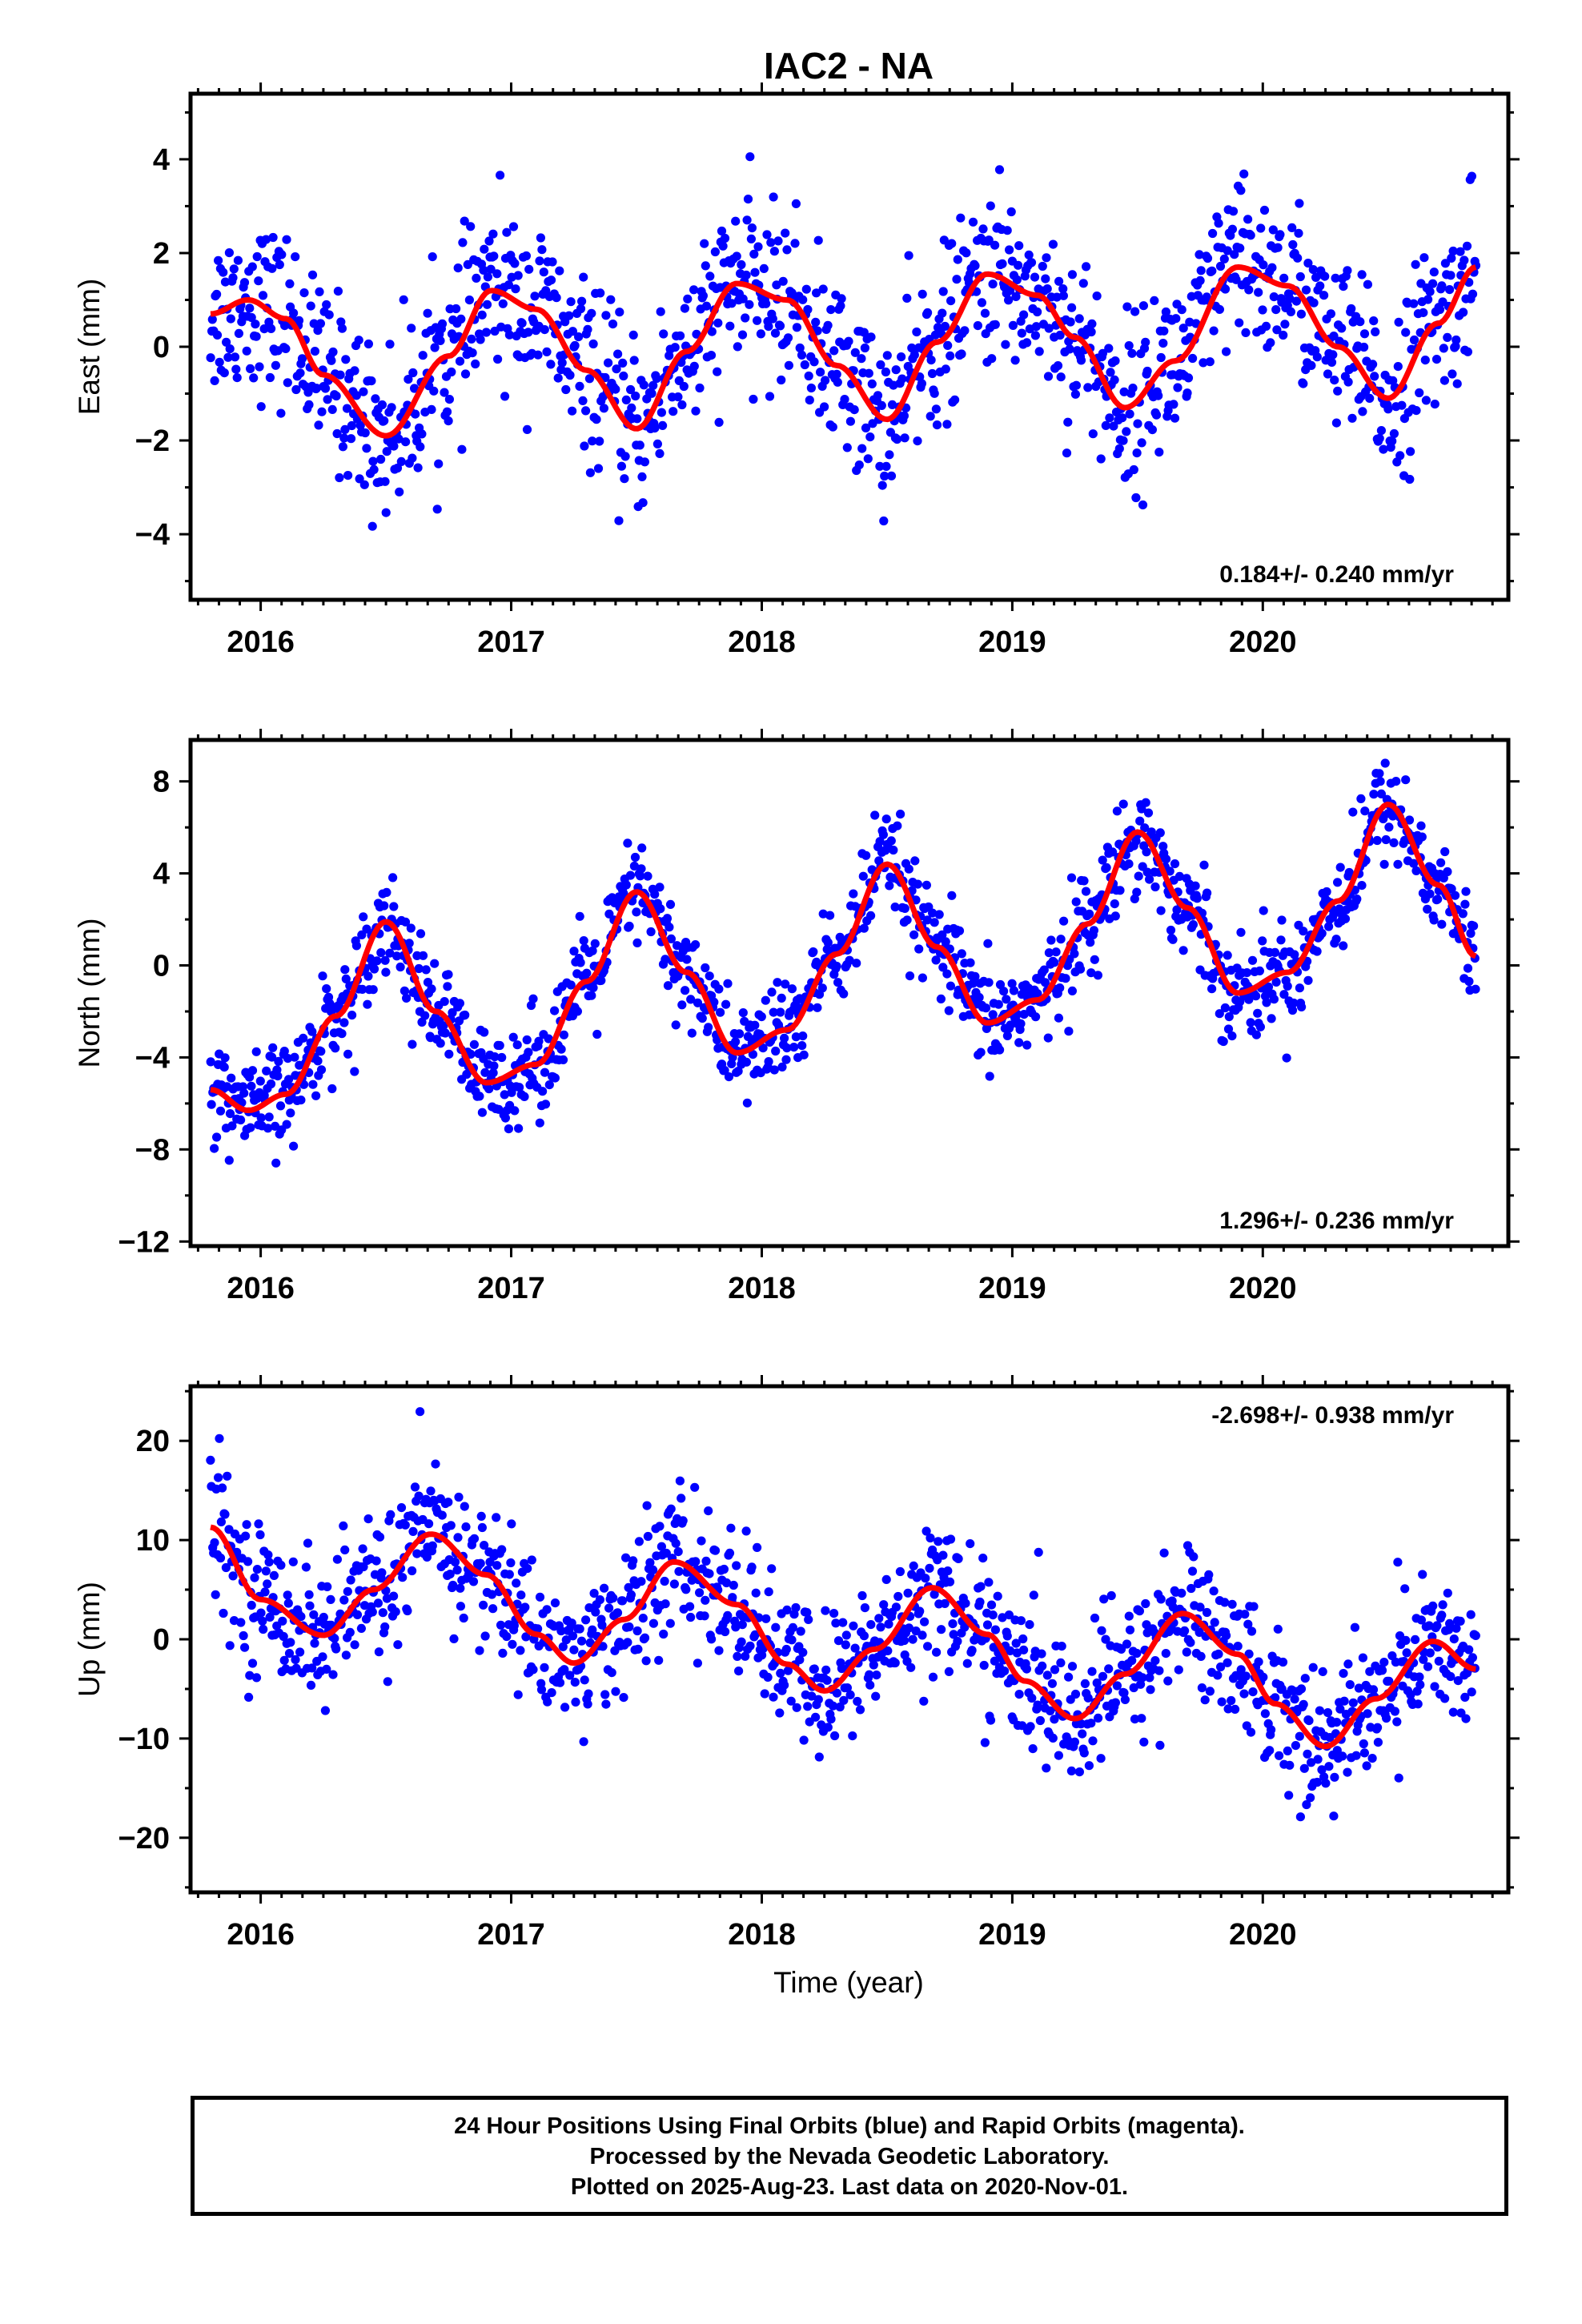  What do you see at coordinates (261, 1288) in the screenshot?
I see `x-tick-label: 2016` at bounding box center [261, 1288].